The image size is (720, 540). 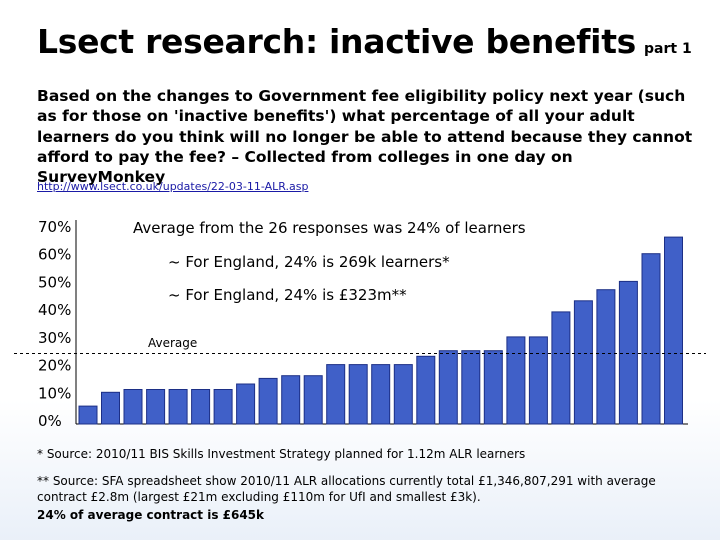 I want to click on y-tick-label: 70%, so click(x=54, y=227).